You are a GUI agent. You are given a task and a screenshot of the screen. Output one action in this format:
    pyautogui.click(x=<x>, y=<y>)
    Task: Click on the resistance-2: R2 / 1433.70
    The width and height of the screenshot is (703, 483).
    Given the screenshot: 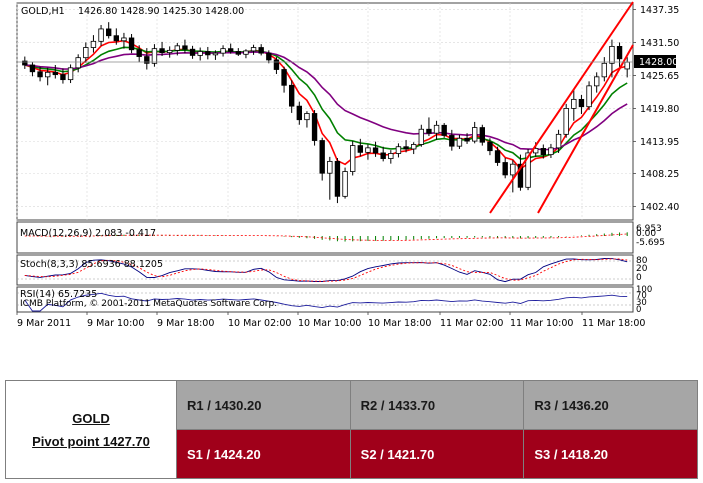 What is the action you would take?
    pyautogui.click(x=437, y=405)
    